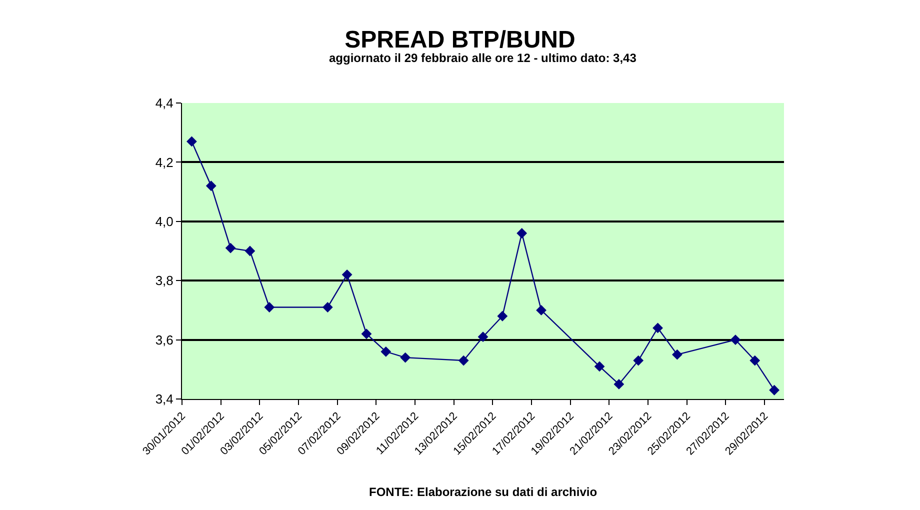  Describe the element at coordinates (164, 399) in the screenshot. I see `y-tick-label: 3,4` at that location.